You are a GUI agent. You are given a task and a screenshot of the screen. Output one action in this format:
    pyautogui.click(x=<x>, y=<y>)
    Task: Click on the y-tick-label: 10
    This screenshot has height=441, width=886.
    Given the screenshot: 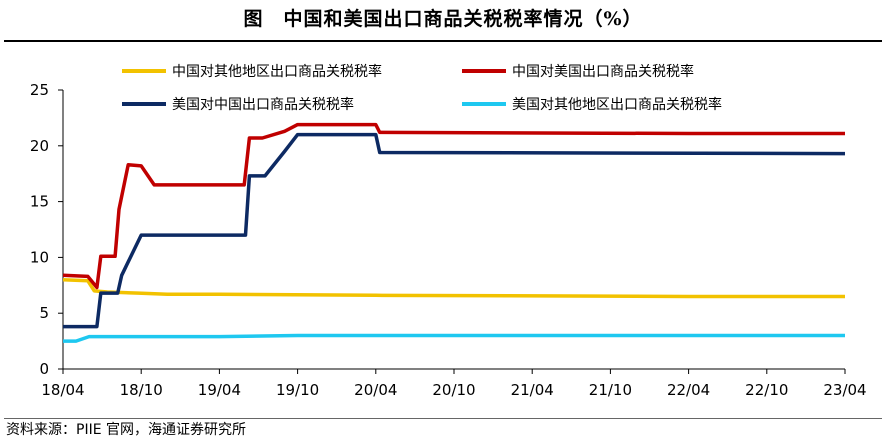 What is the action you would take?
    pyautogui.click(x=39, y=257)
    